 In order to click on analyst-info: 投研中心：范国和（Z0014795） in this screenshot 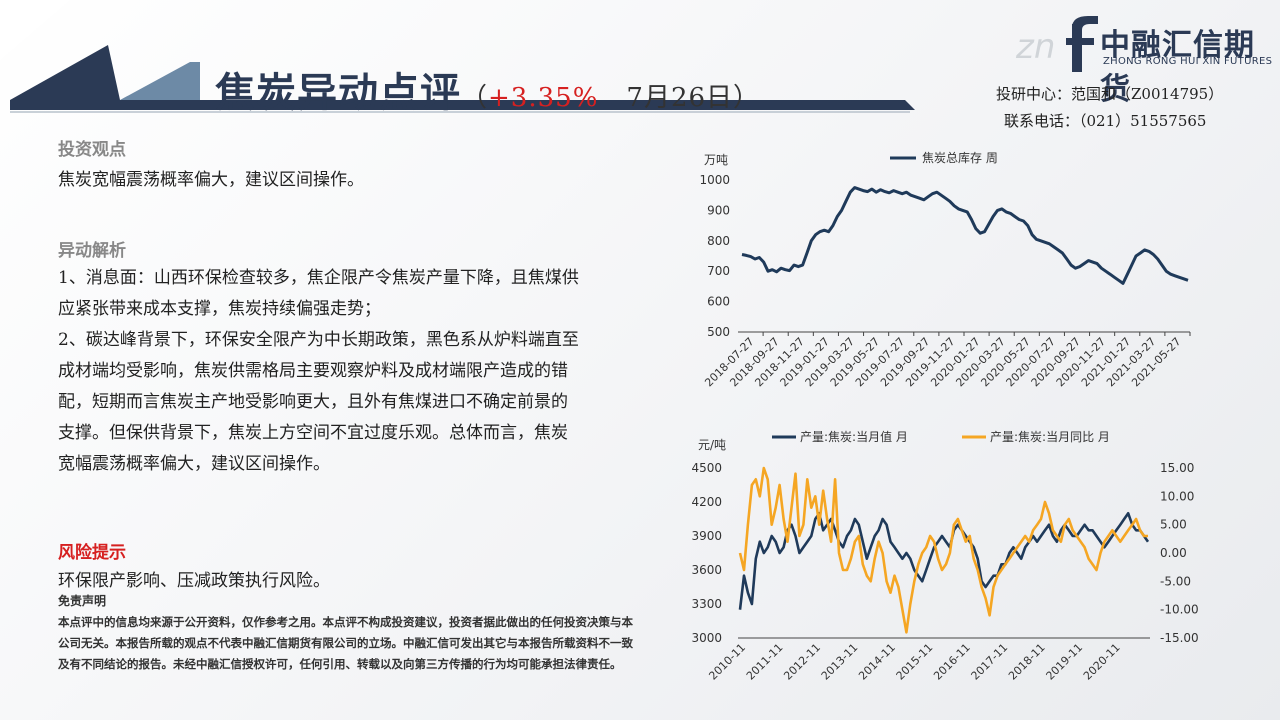, I will do `click(1110, 94)`.